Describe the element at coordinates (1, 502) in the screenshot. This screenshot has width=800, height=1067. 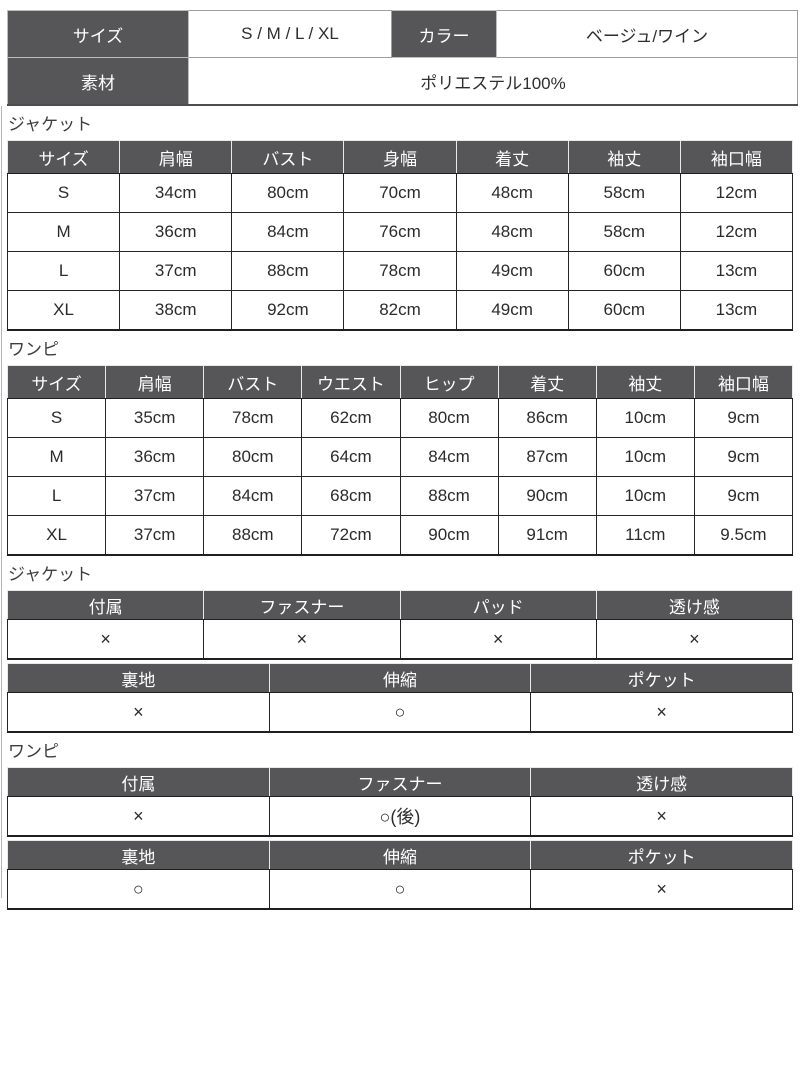
I see `left-edge-rule` at that location.